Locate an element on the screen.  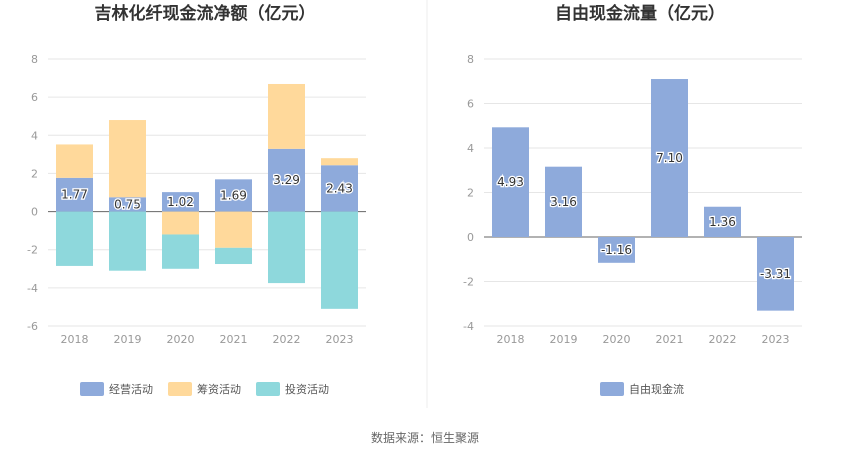
data-label: 1.77 is located at coordinates (74, 195).